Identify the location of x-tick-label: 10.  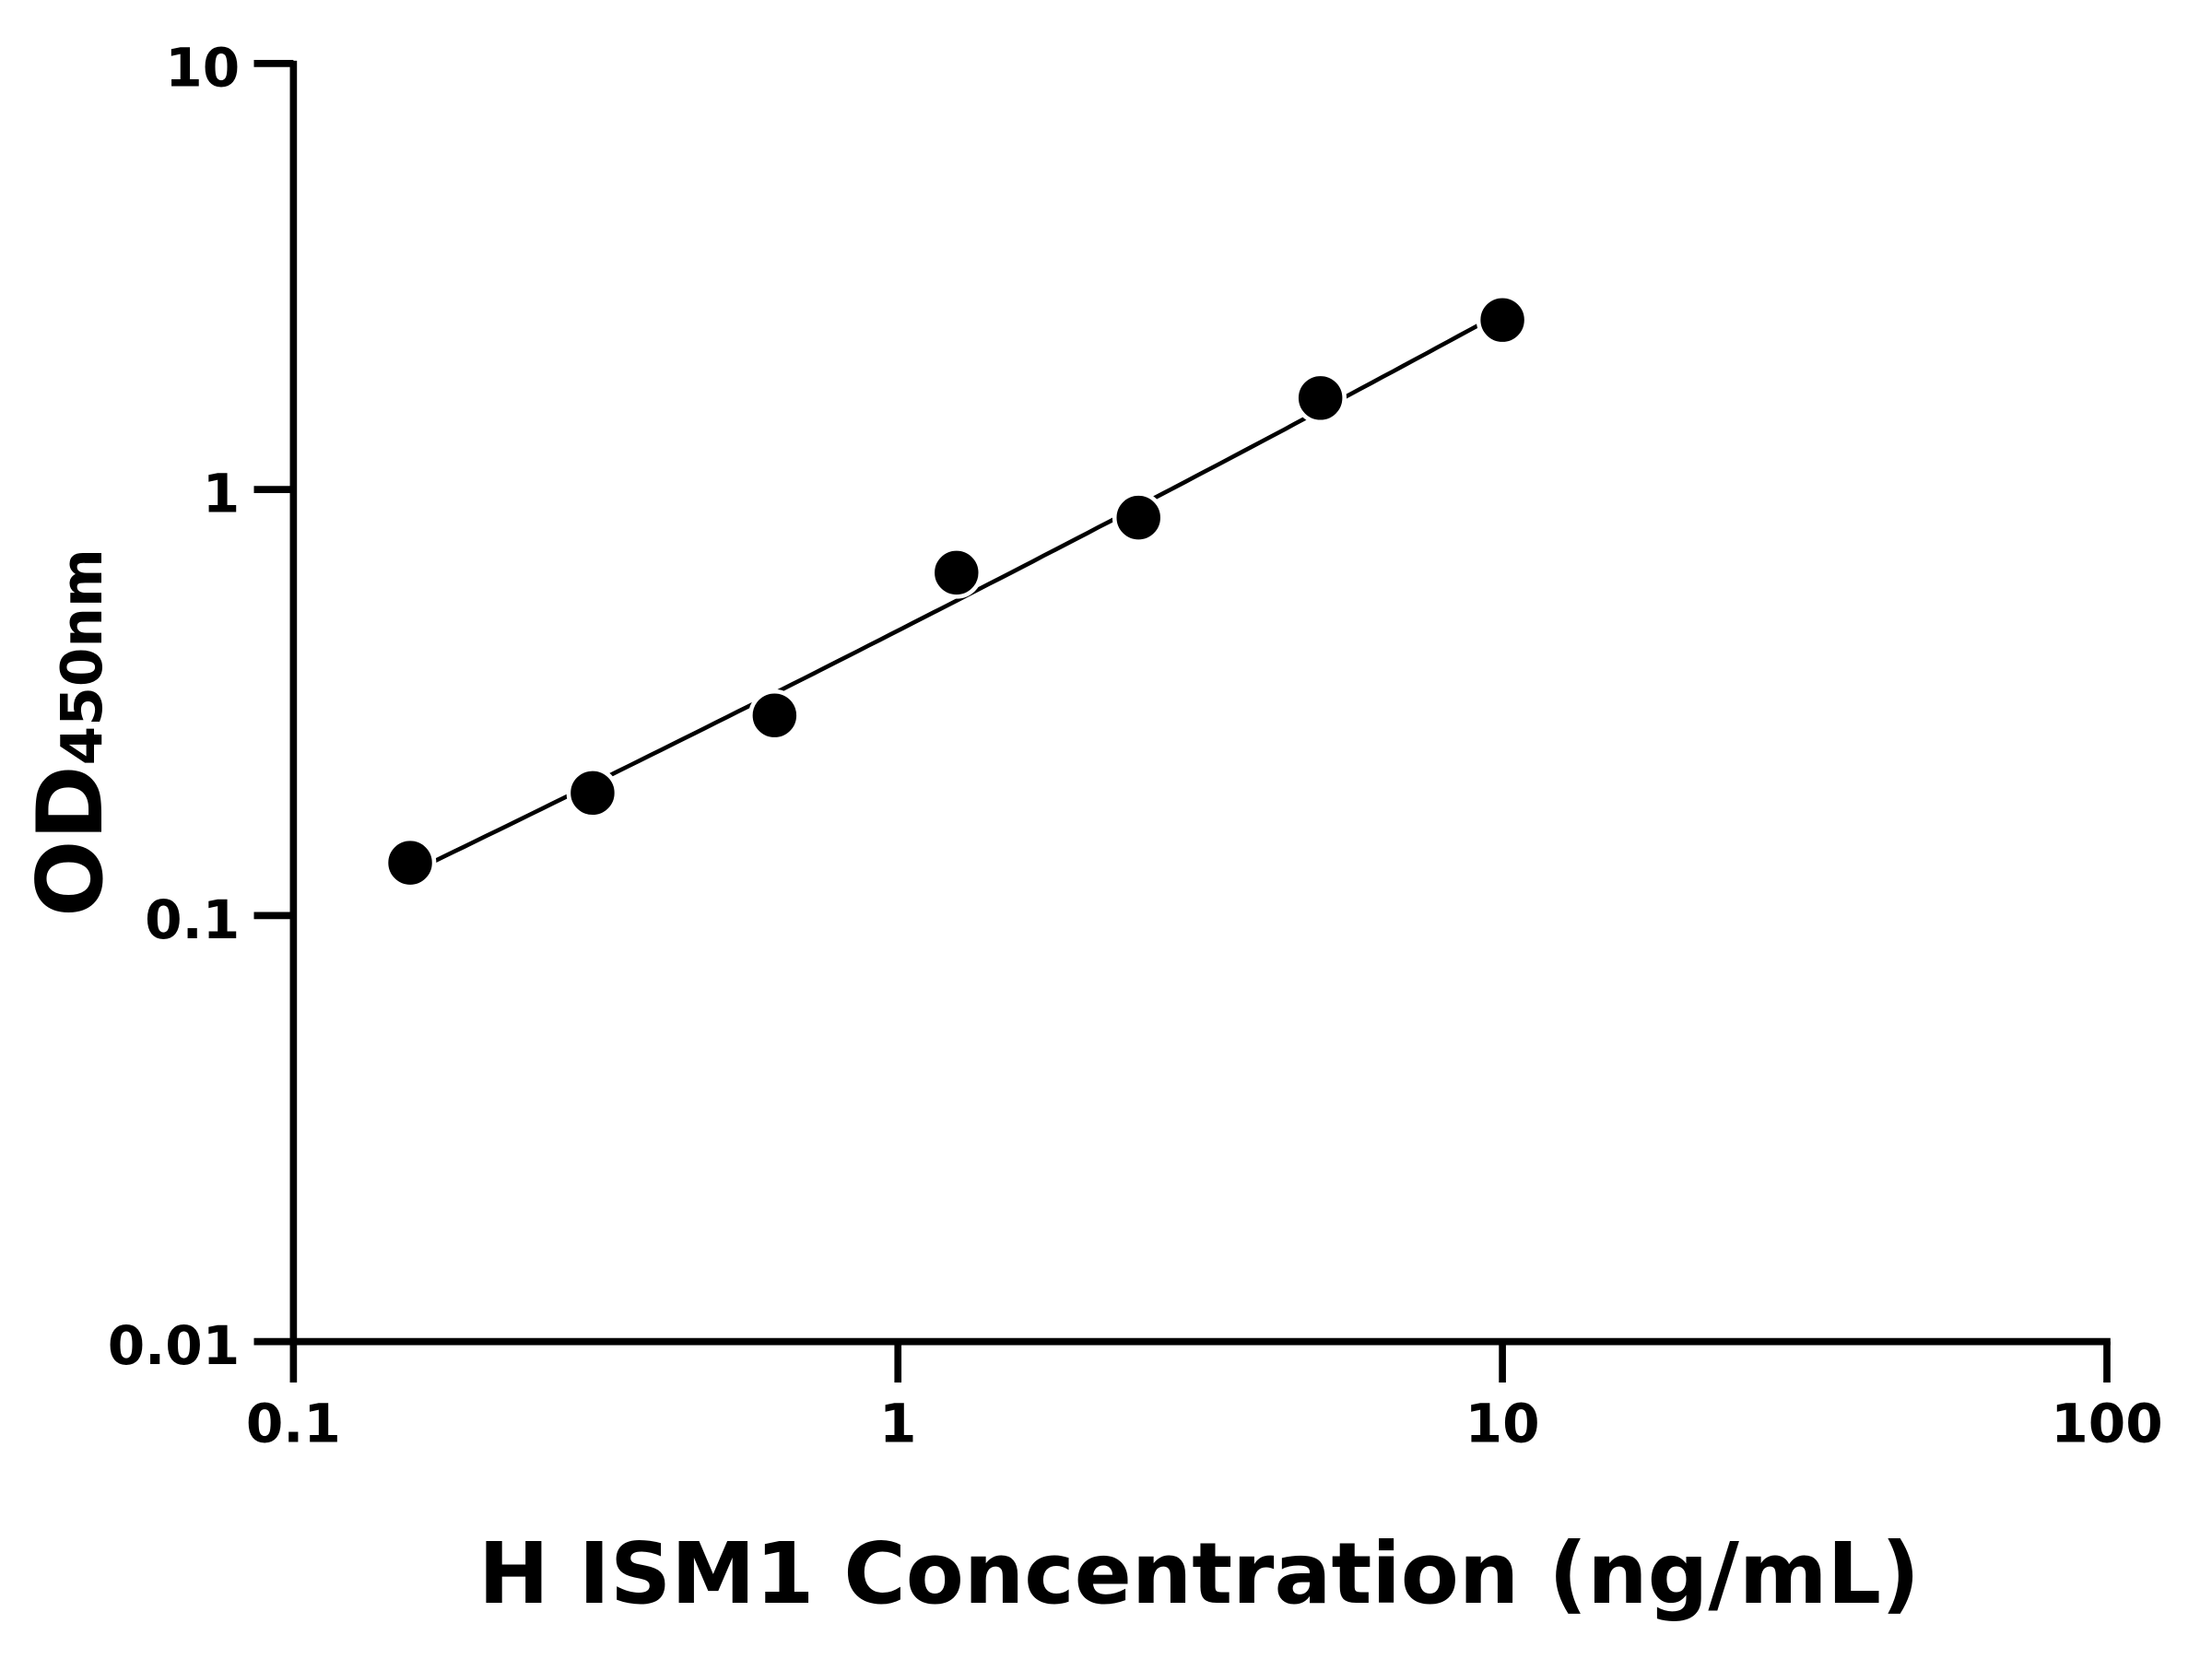
(1502, 1423).